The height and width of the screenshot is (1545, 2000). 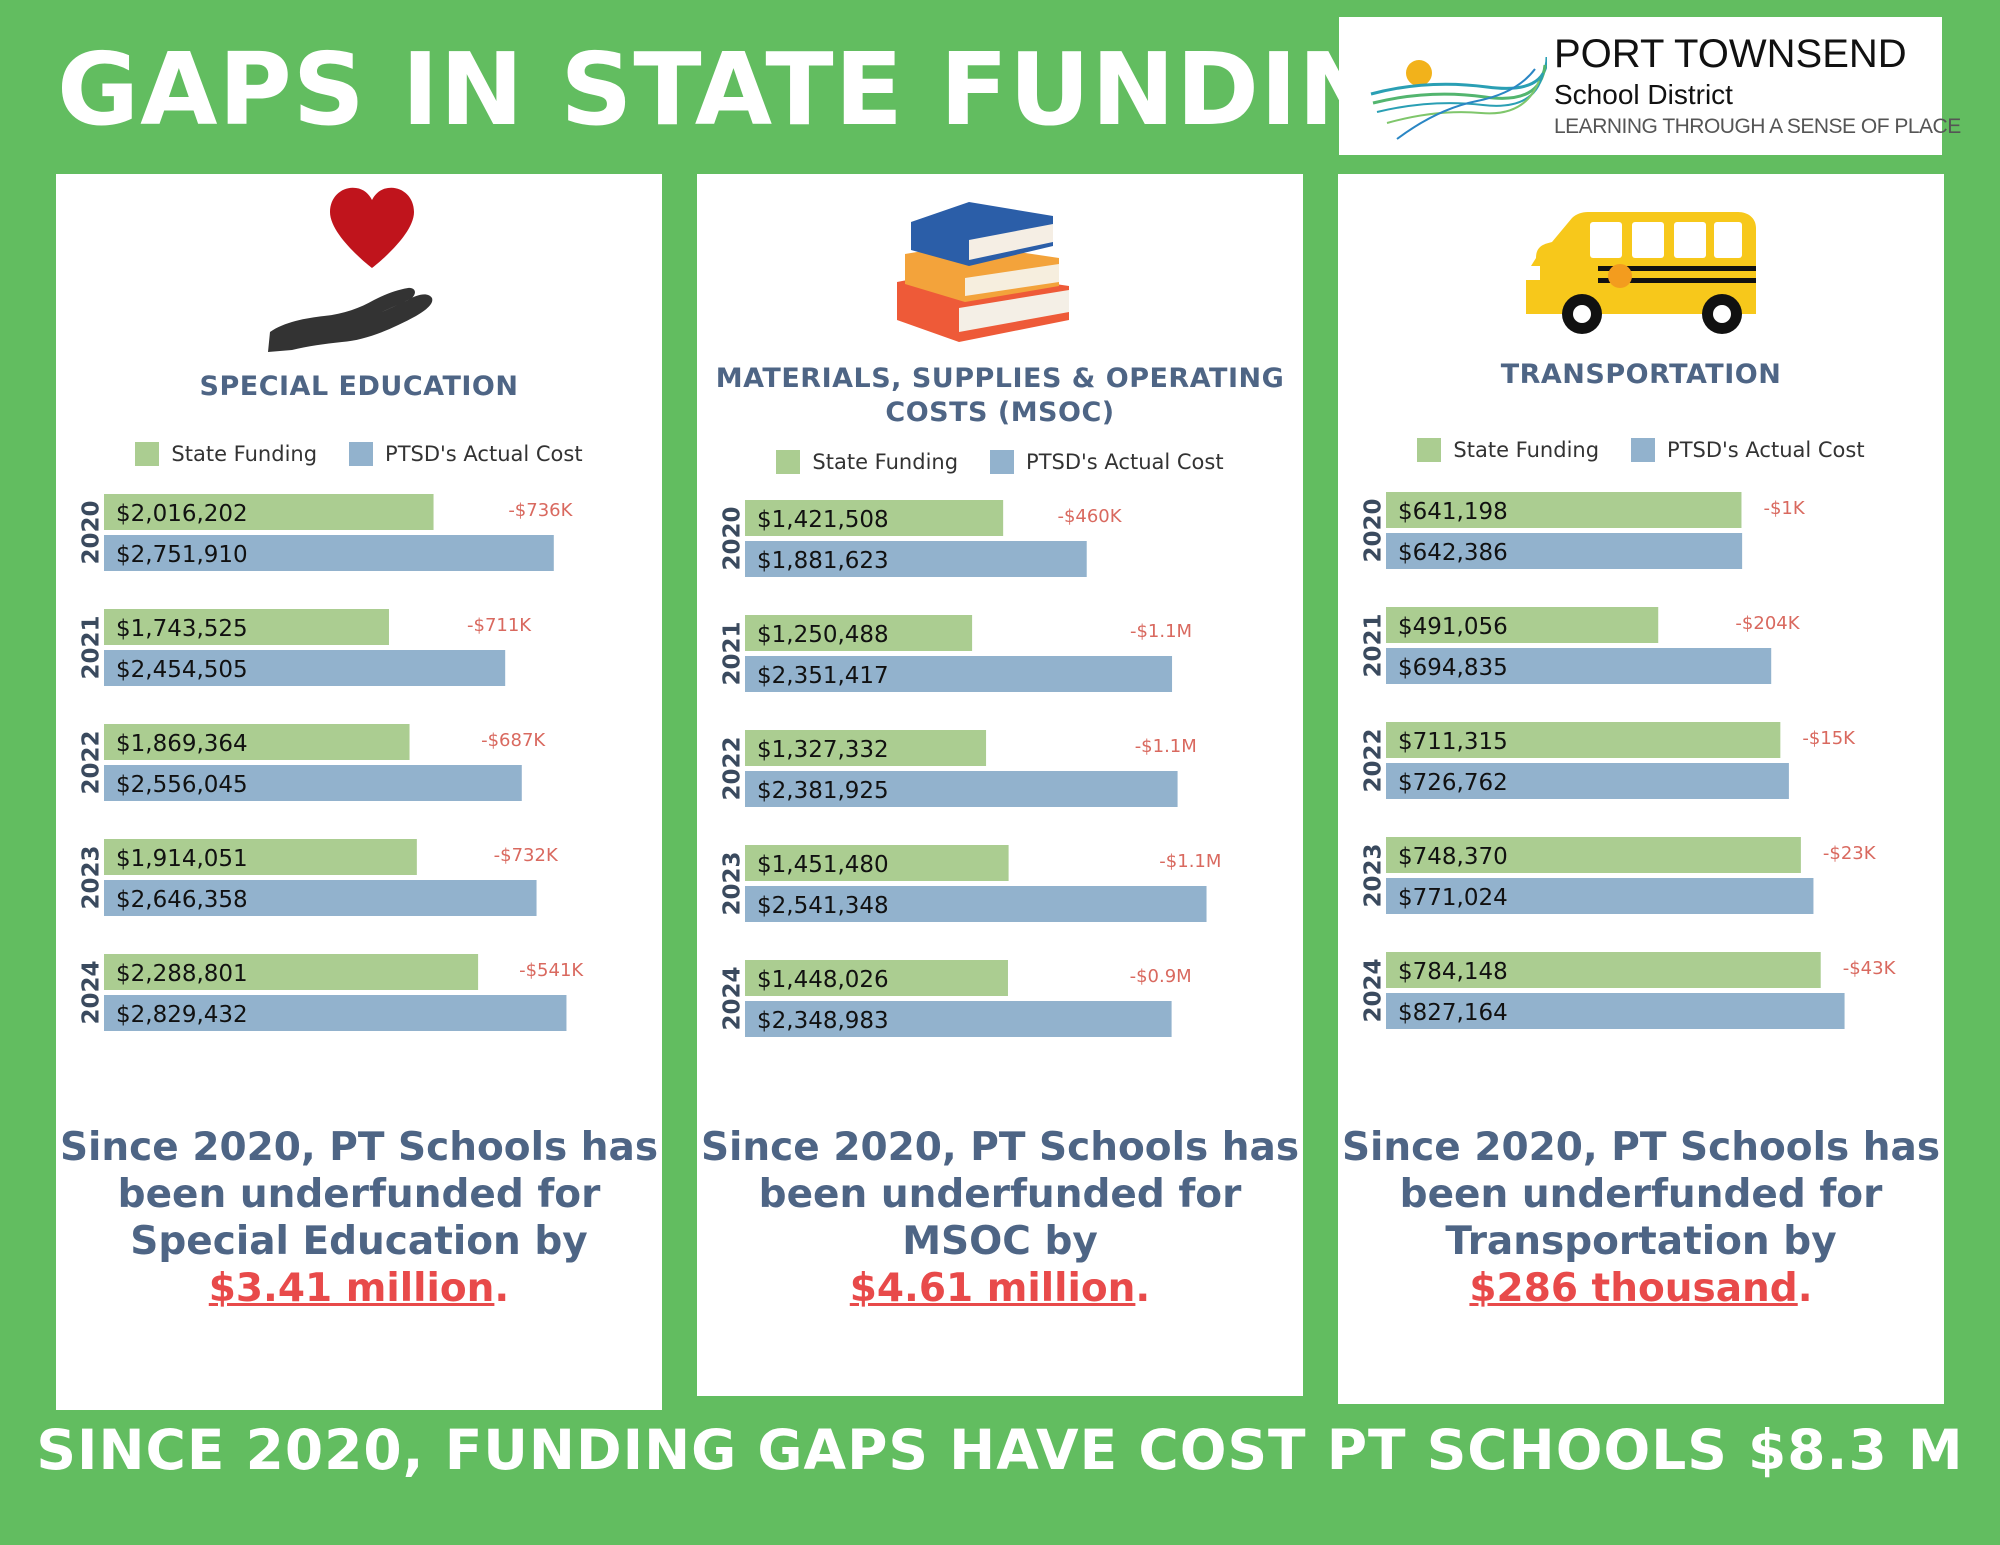 What do you see at coordinates (959, 674) in the screenshot?
I see `bar-actual-cost-2021` at bounding box center [959, 674].